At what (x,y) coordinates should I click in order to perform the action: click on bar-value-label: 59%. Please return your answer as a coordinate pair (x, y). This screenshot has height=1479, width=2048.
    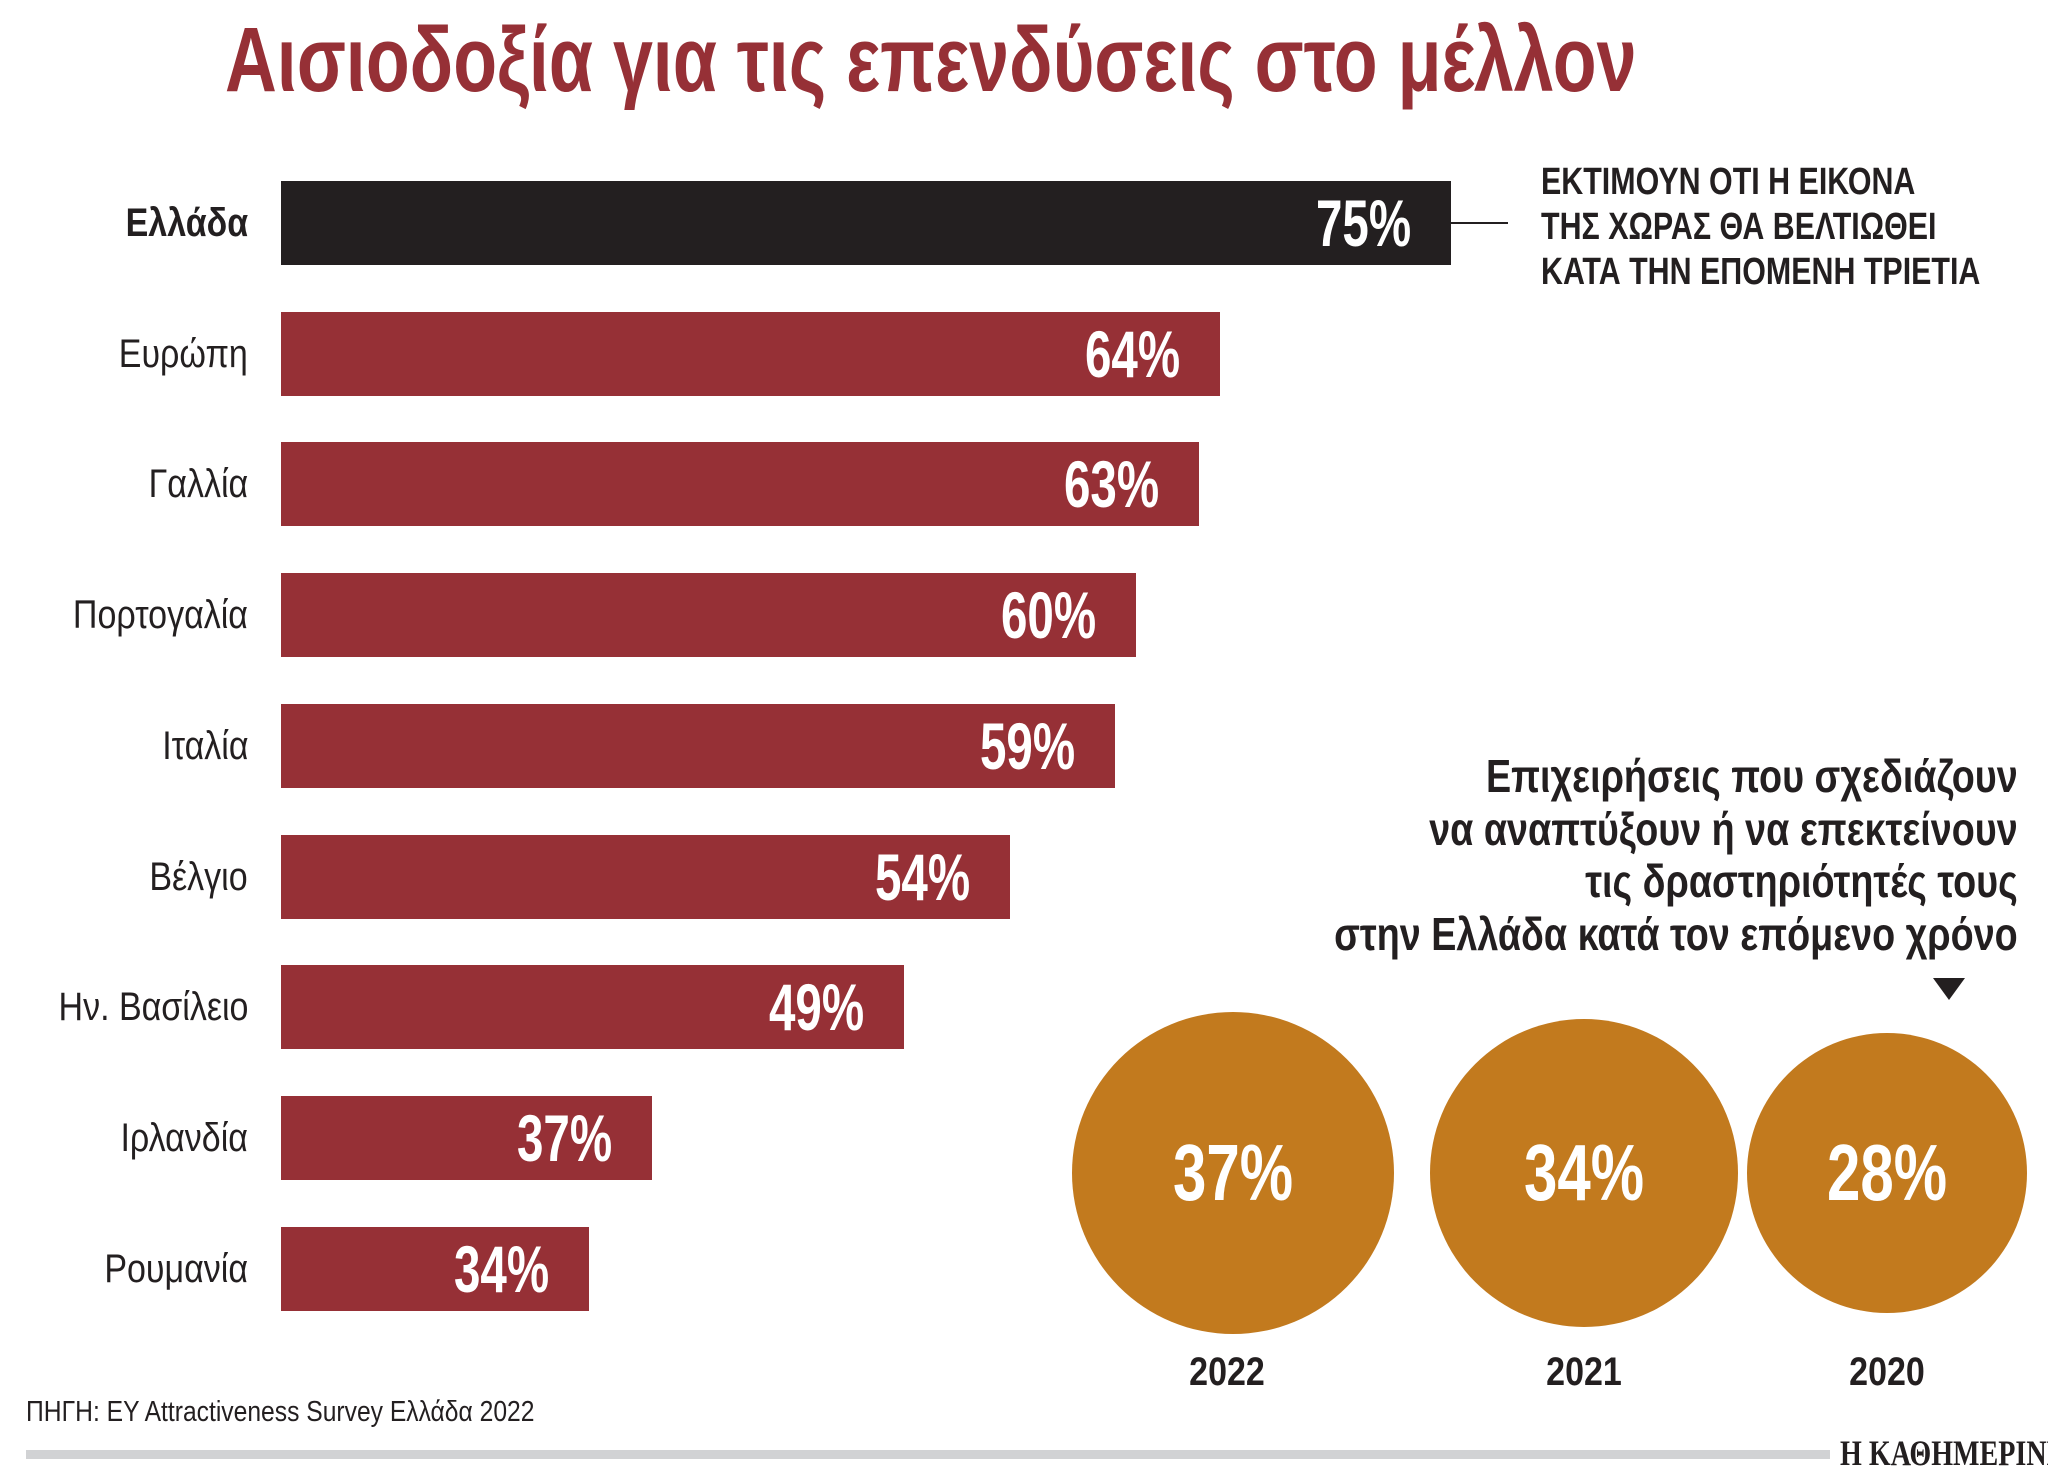
    Looking at the image, I should click on (1027, 745).